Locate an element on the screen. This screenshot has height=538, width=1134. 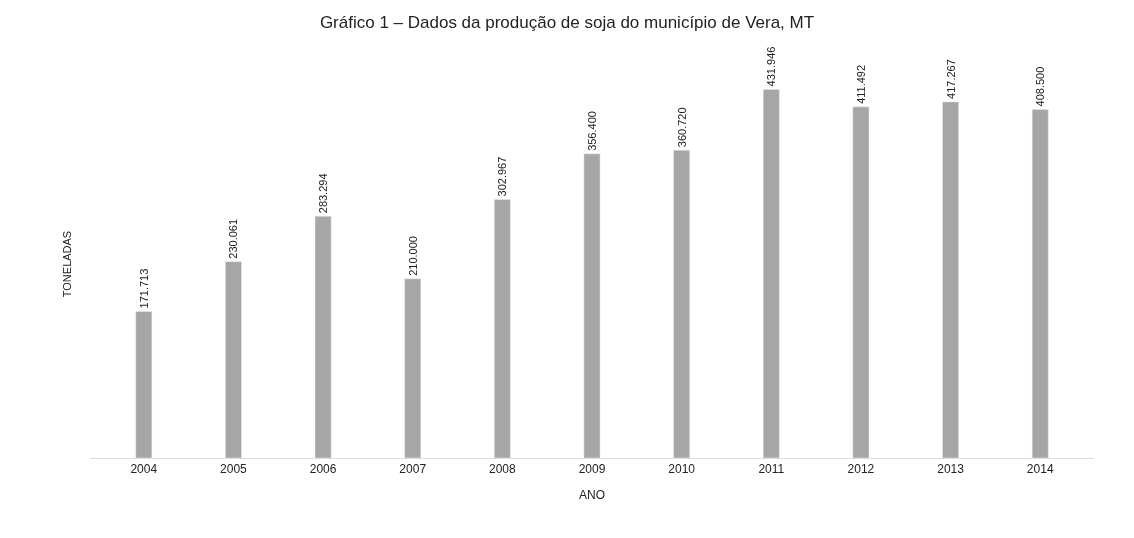
x-tick-label: 2005 is located at coordinates (234, 469).